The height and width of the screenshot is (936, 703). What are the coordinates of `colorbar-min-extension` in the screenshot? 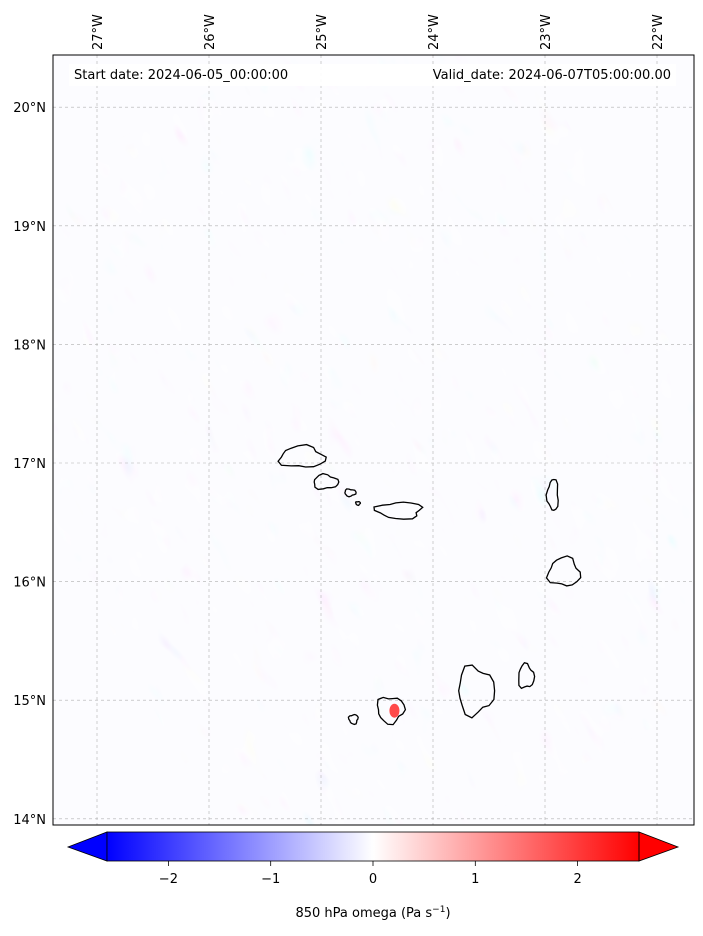 It's located at (87, 846).